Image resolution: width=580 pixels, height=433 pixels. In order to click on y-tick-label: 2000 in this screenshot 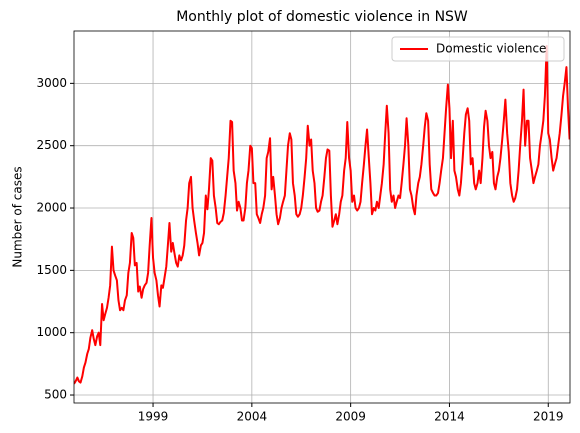, I will do `click(51, 208)`.